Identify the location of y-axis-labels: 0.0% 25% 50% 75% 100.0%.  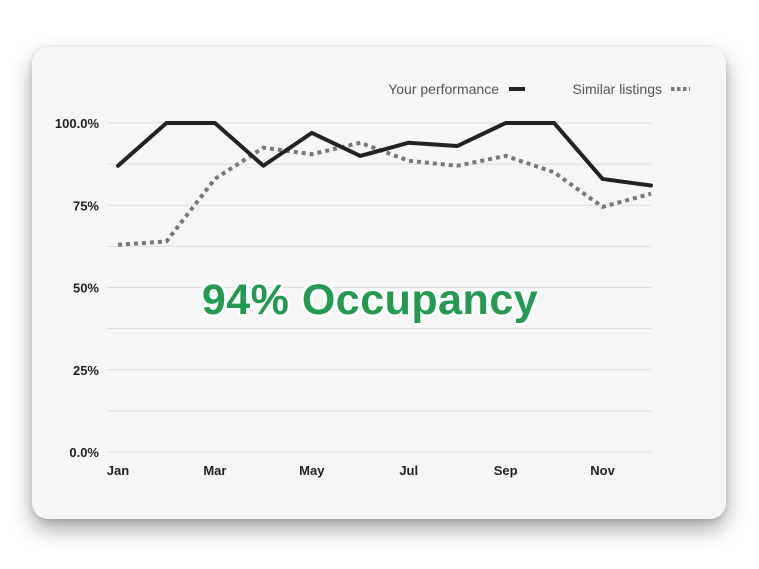
(77, 288).